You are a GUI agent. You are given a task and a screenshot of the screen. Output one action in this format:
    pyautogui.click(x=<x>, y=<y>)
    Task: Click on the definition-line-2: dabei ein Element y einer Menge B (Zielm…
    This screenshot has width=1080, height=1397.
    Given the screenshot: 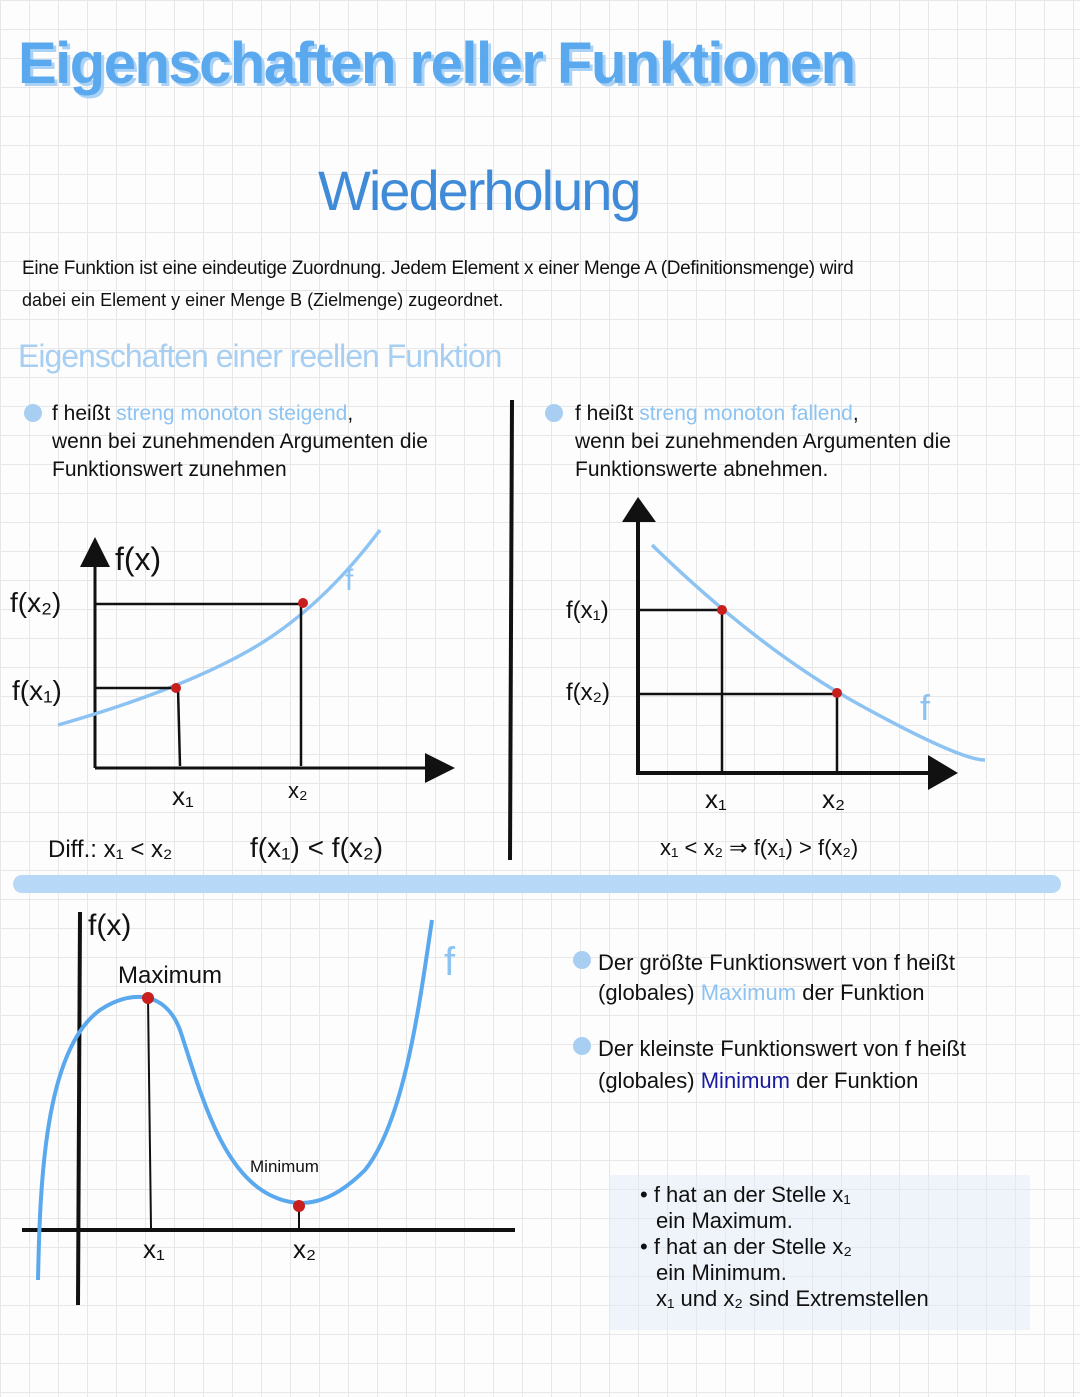 What is the action you would take?
    pyautogui.click(x=263, y=300)
    